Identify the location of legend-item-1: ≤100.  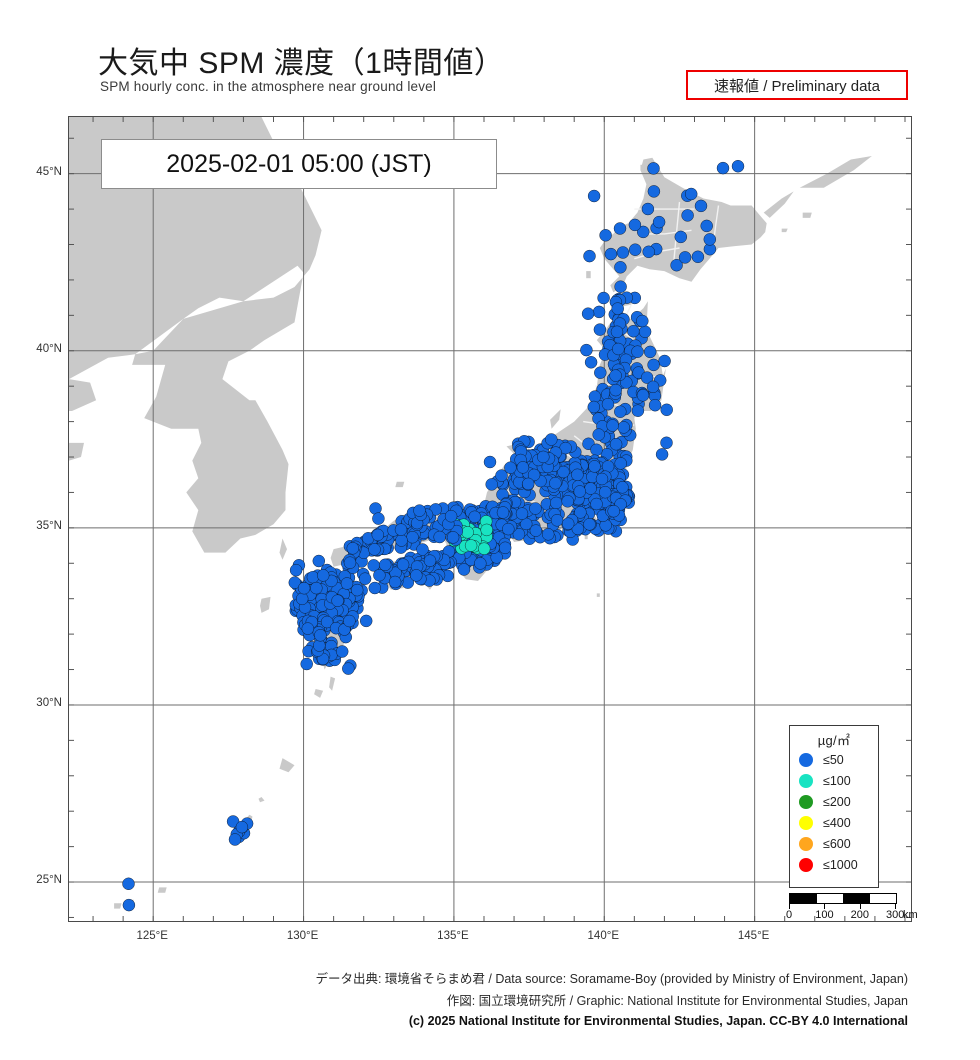
(834, 780).